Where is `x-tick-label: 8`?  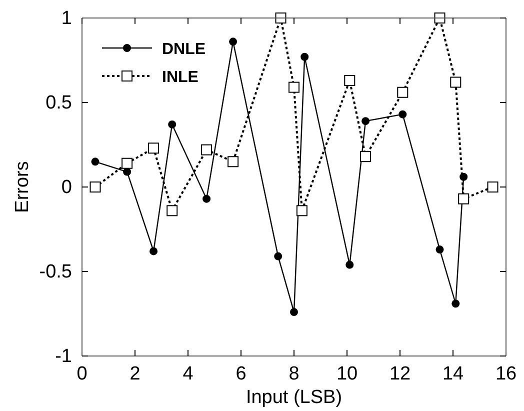
x-tick-label: 8 is located at coordinates (294, 373).